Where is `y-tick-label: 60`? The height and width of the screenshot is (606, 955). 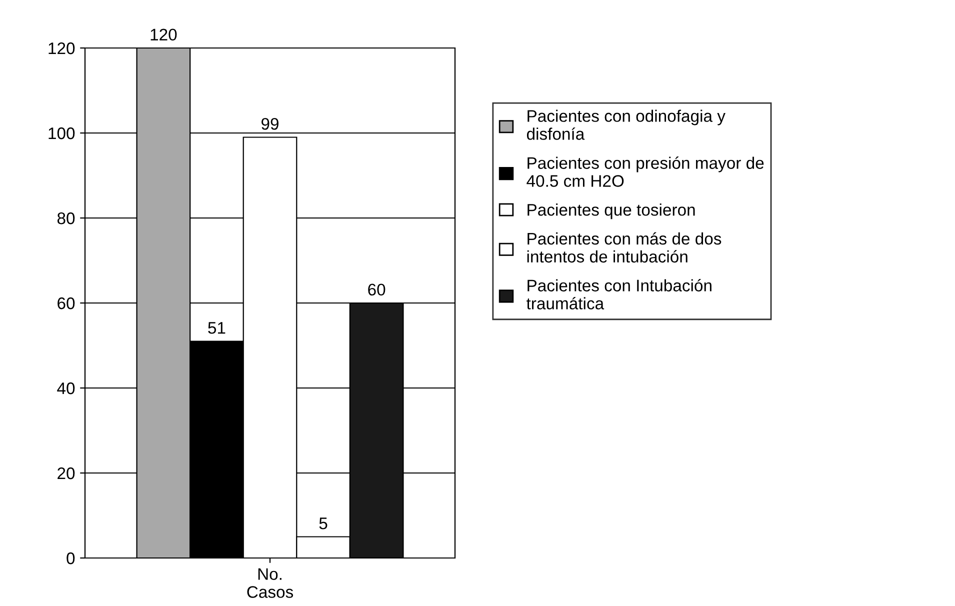 y-tick-label: 60 is located at coordinates (66, 303).